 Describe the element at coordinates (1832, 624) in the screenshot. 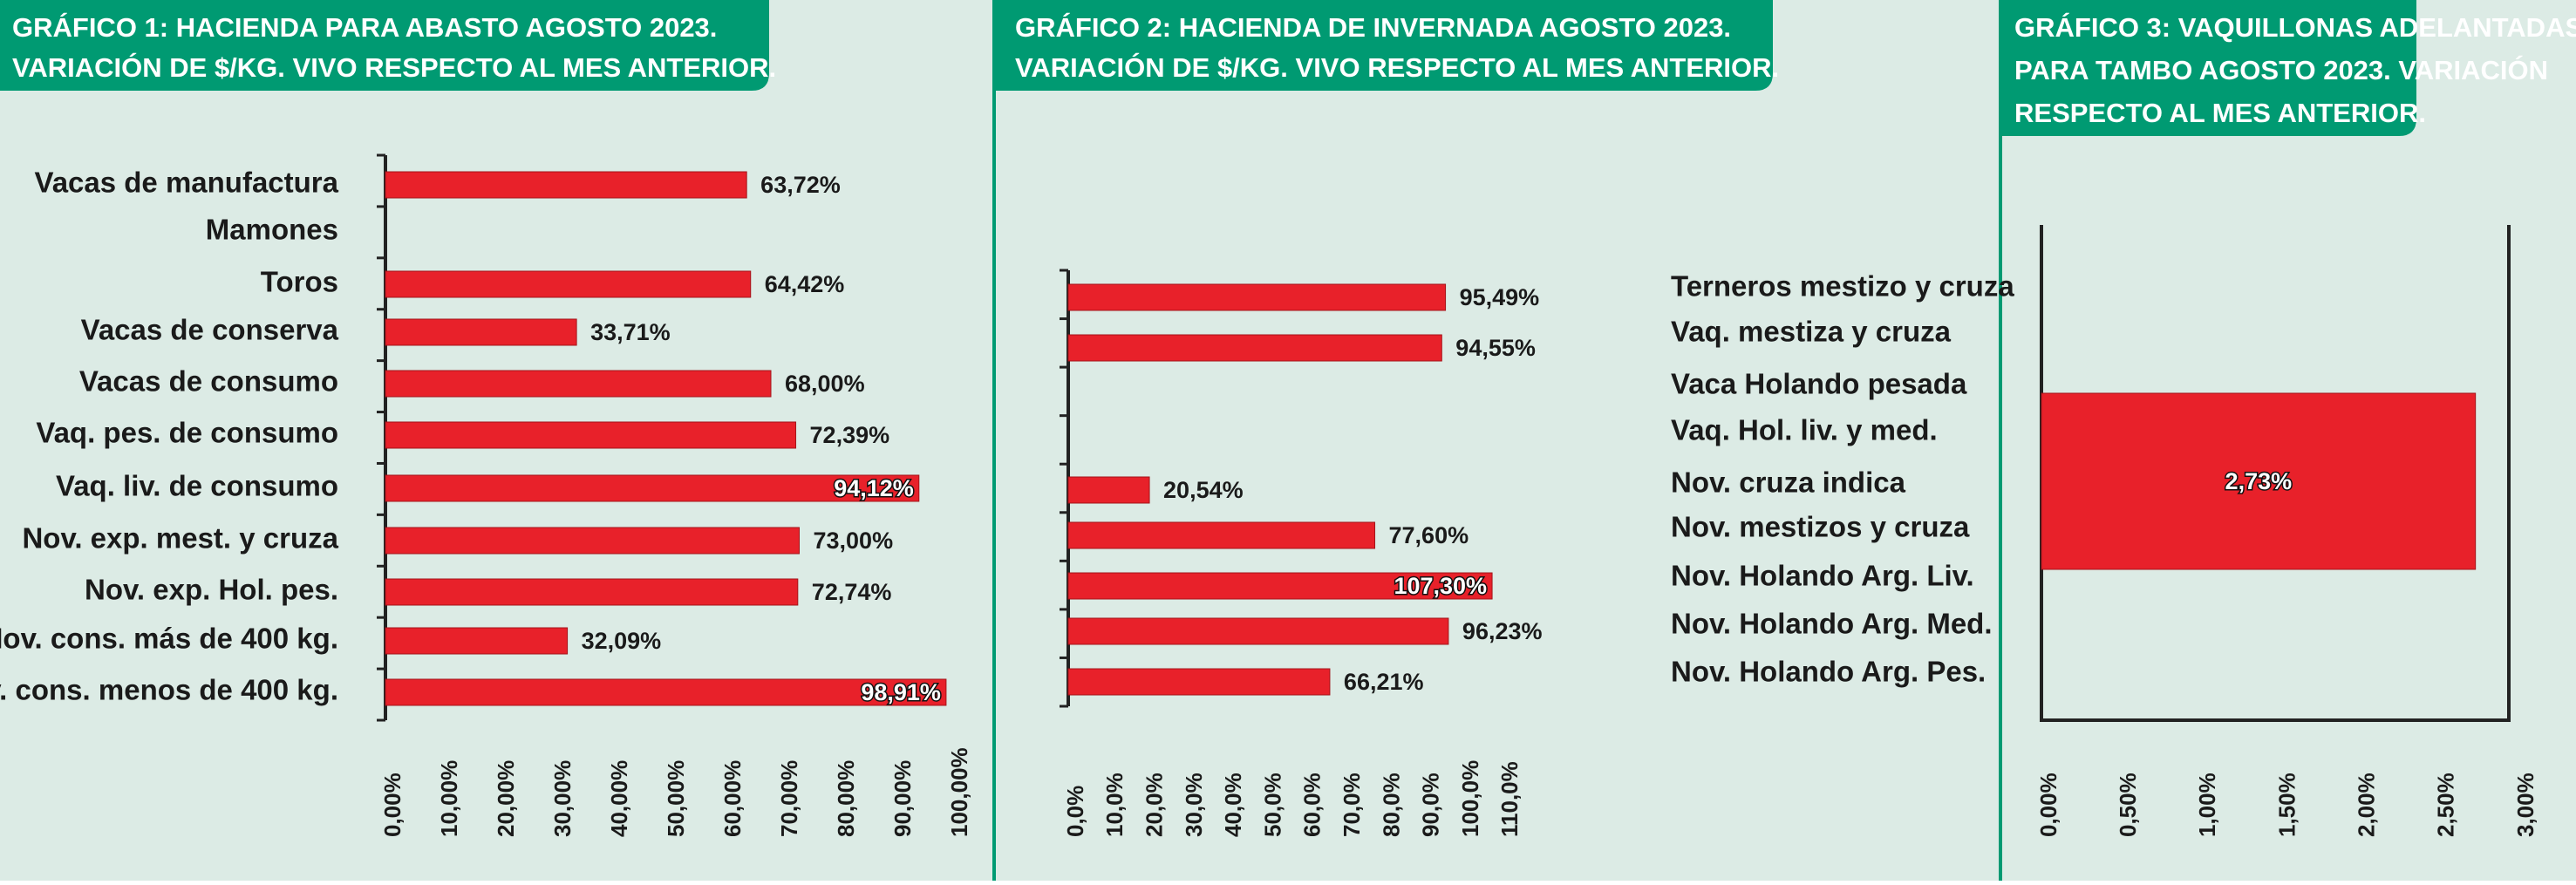

I see `chart-2-category-label: Nov. Holando Arg. Med.` at that location.